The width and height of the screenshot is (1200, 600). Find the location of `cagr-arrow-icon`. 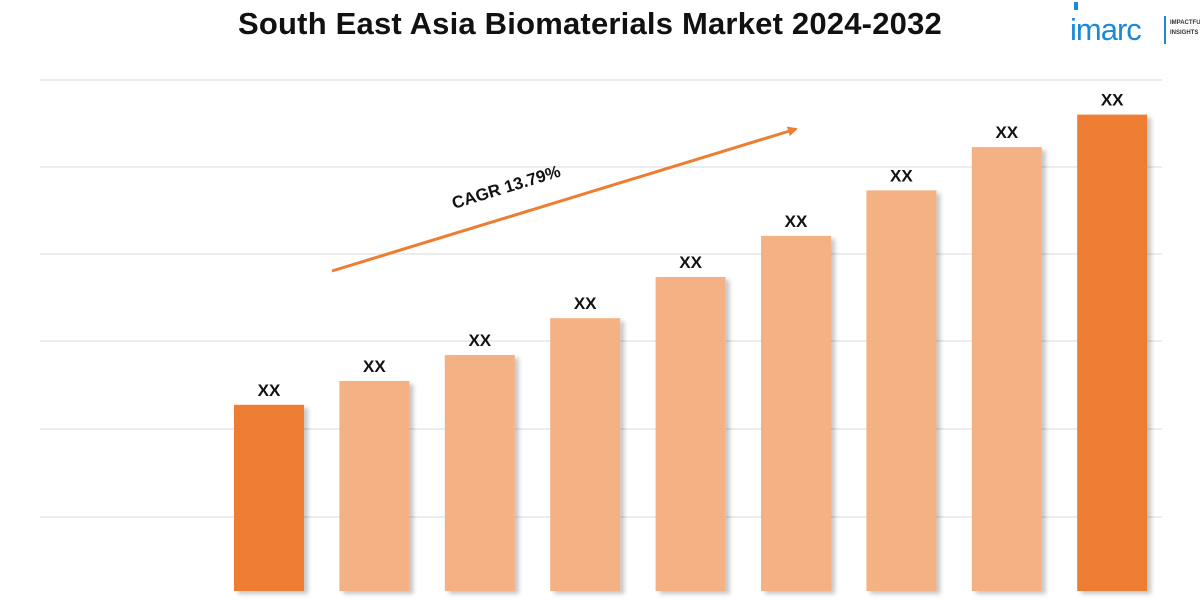

cagr-arrow-icon is located at coordinates (564, 199).